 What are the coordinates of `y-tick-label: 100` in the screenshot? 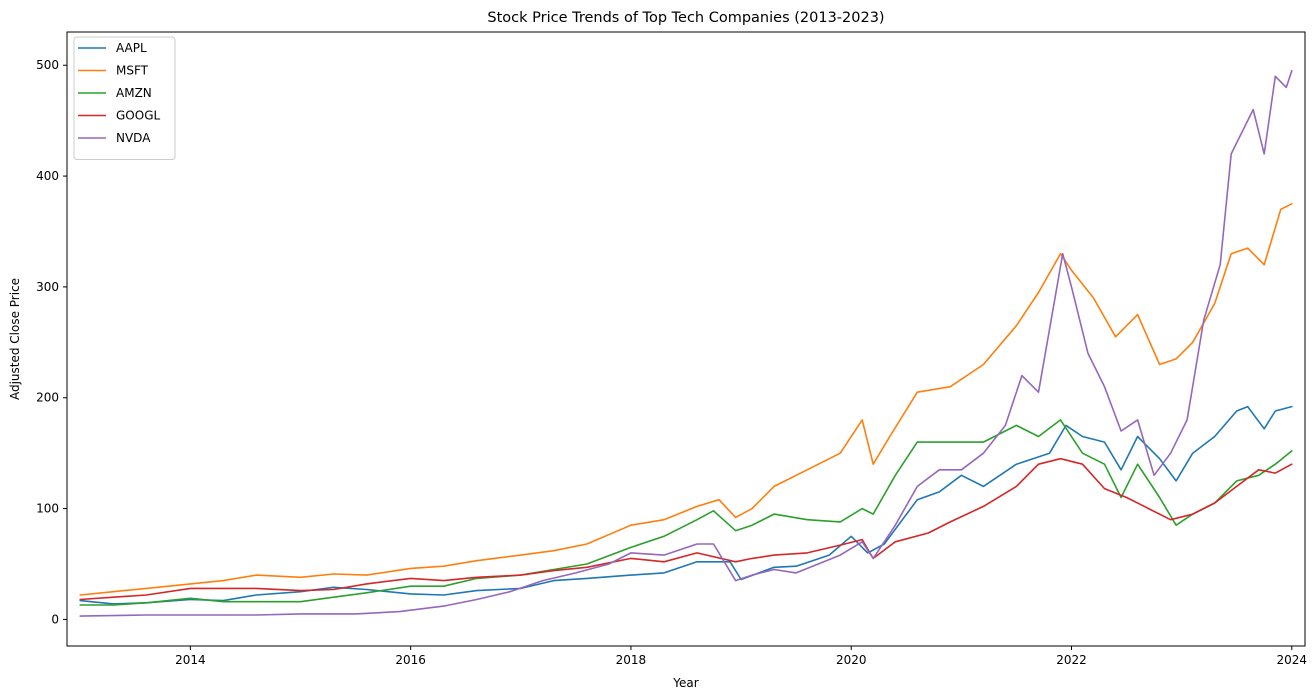 It's located at (47, 509).